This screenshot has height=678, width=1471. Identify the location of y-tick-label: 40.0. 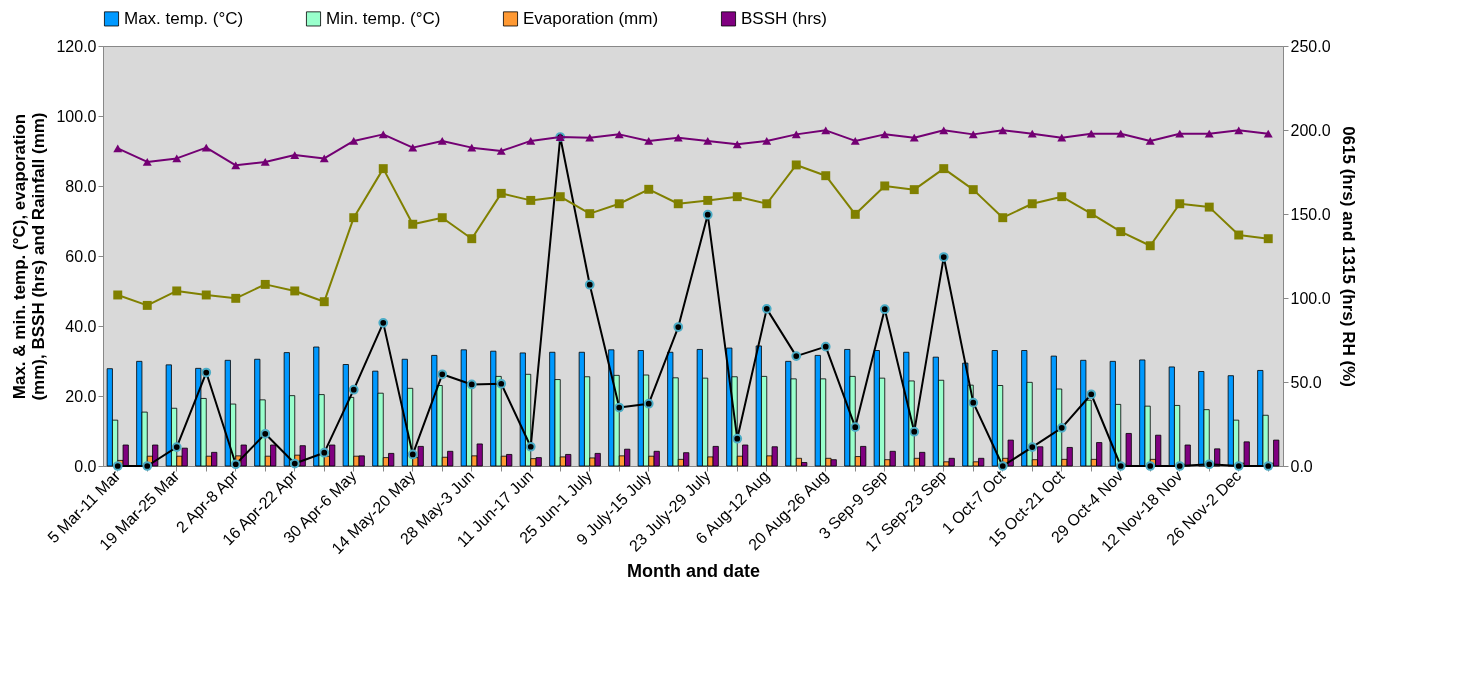
(81, 326).